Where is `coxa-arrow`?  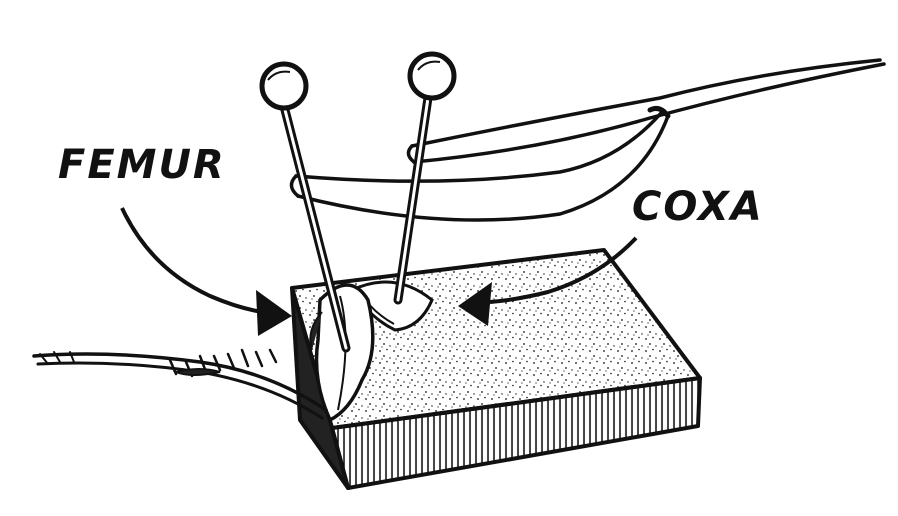 coxa-arrow is located at coordinates (548, 281).